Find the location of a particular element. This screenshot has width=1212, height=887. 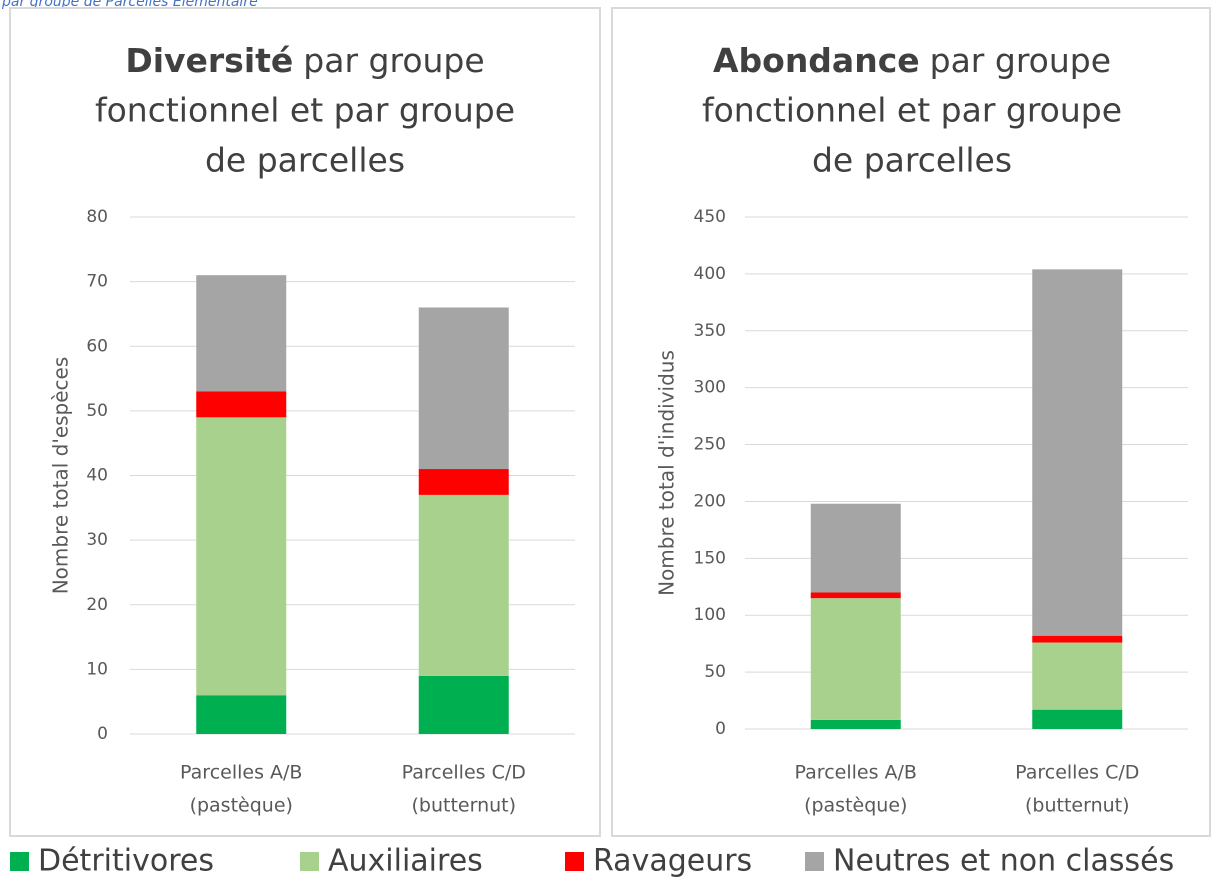

legend-label: Auxiliaires is located at coordinates (405, 861).